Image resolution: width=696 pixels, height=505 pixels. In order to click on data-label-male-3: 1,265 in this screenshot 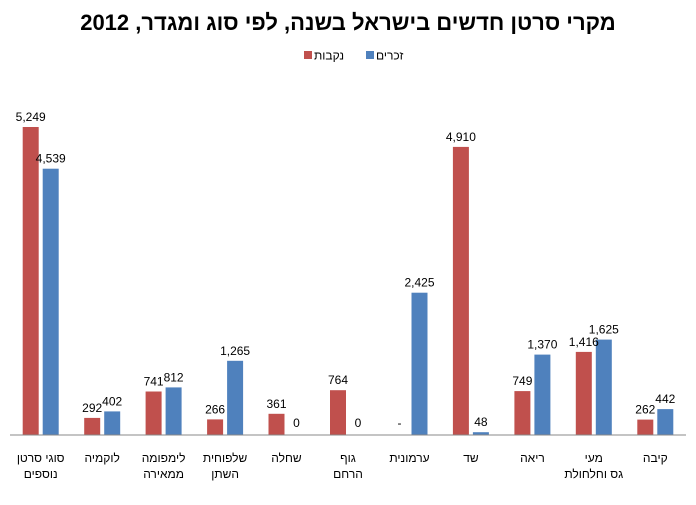, I will do `click(235, 351)`.